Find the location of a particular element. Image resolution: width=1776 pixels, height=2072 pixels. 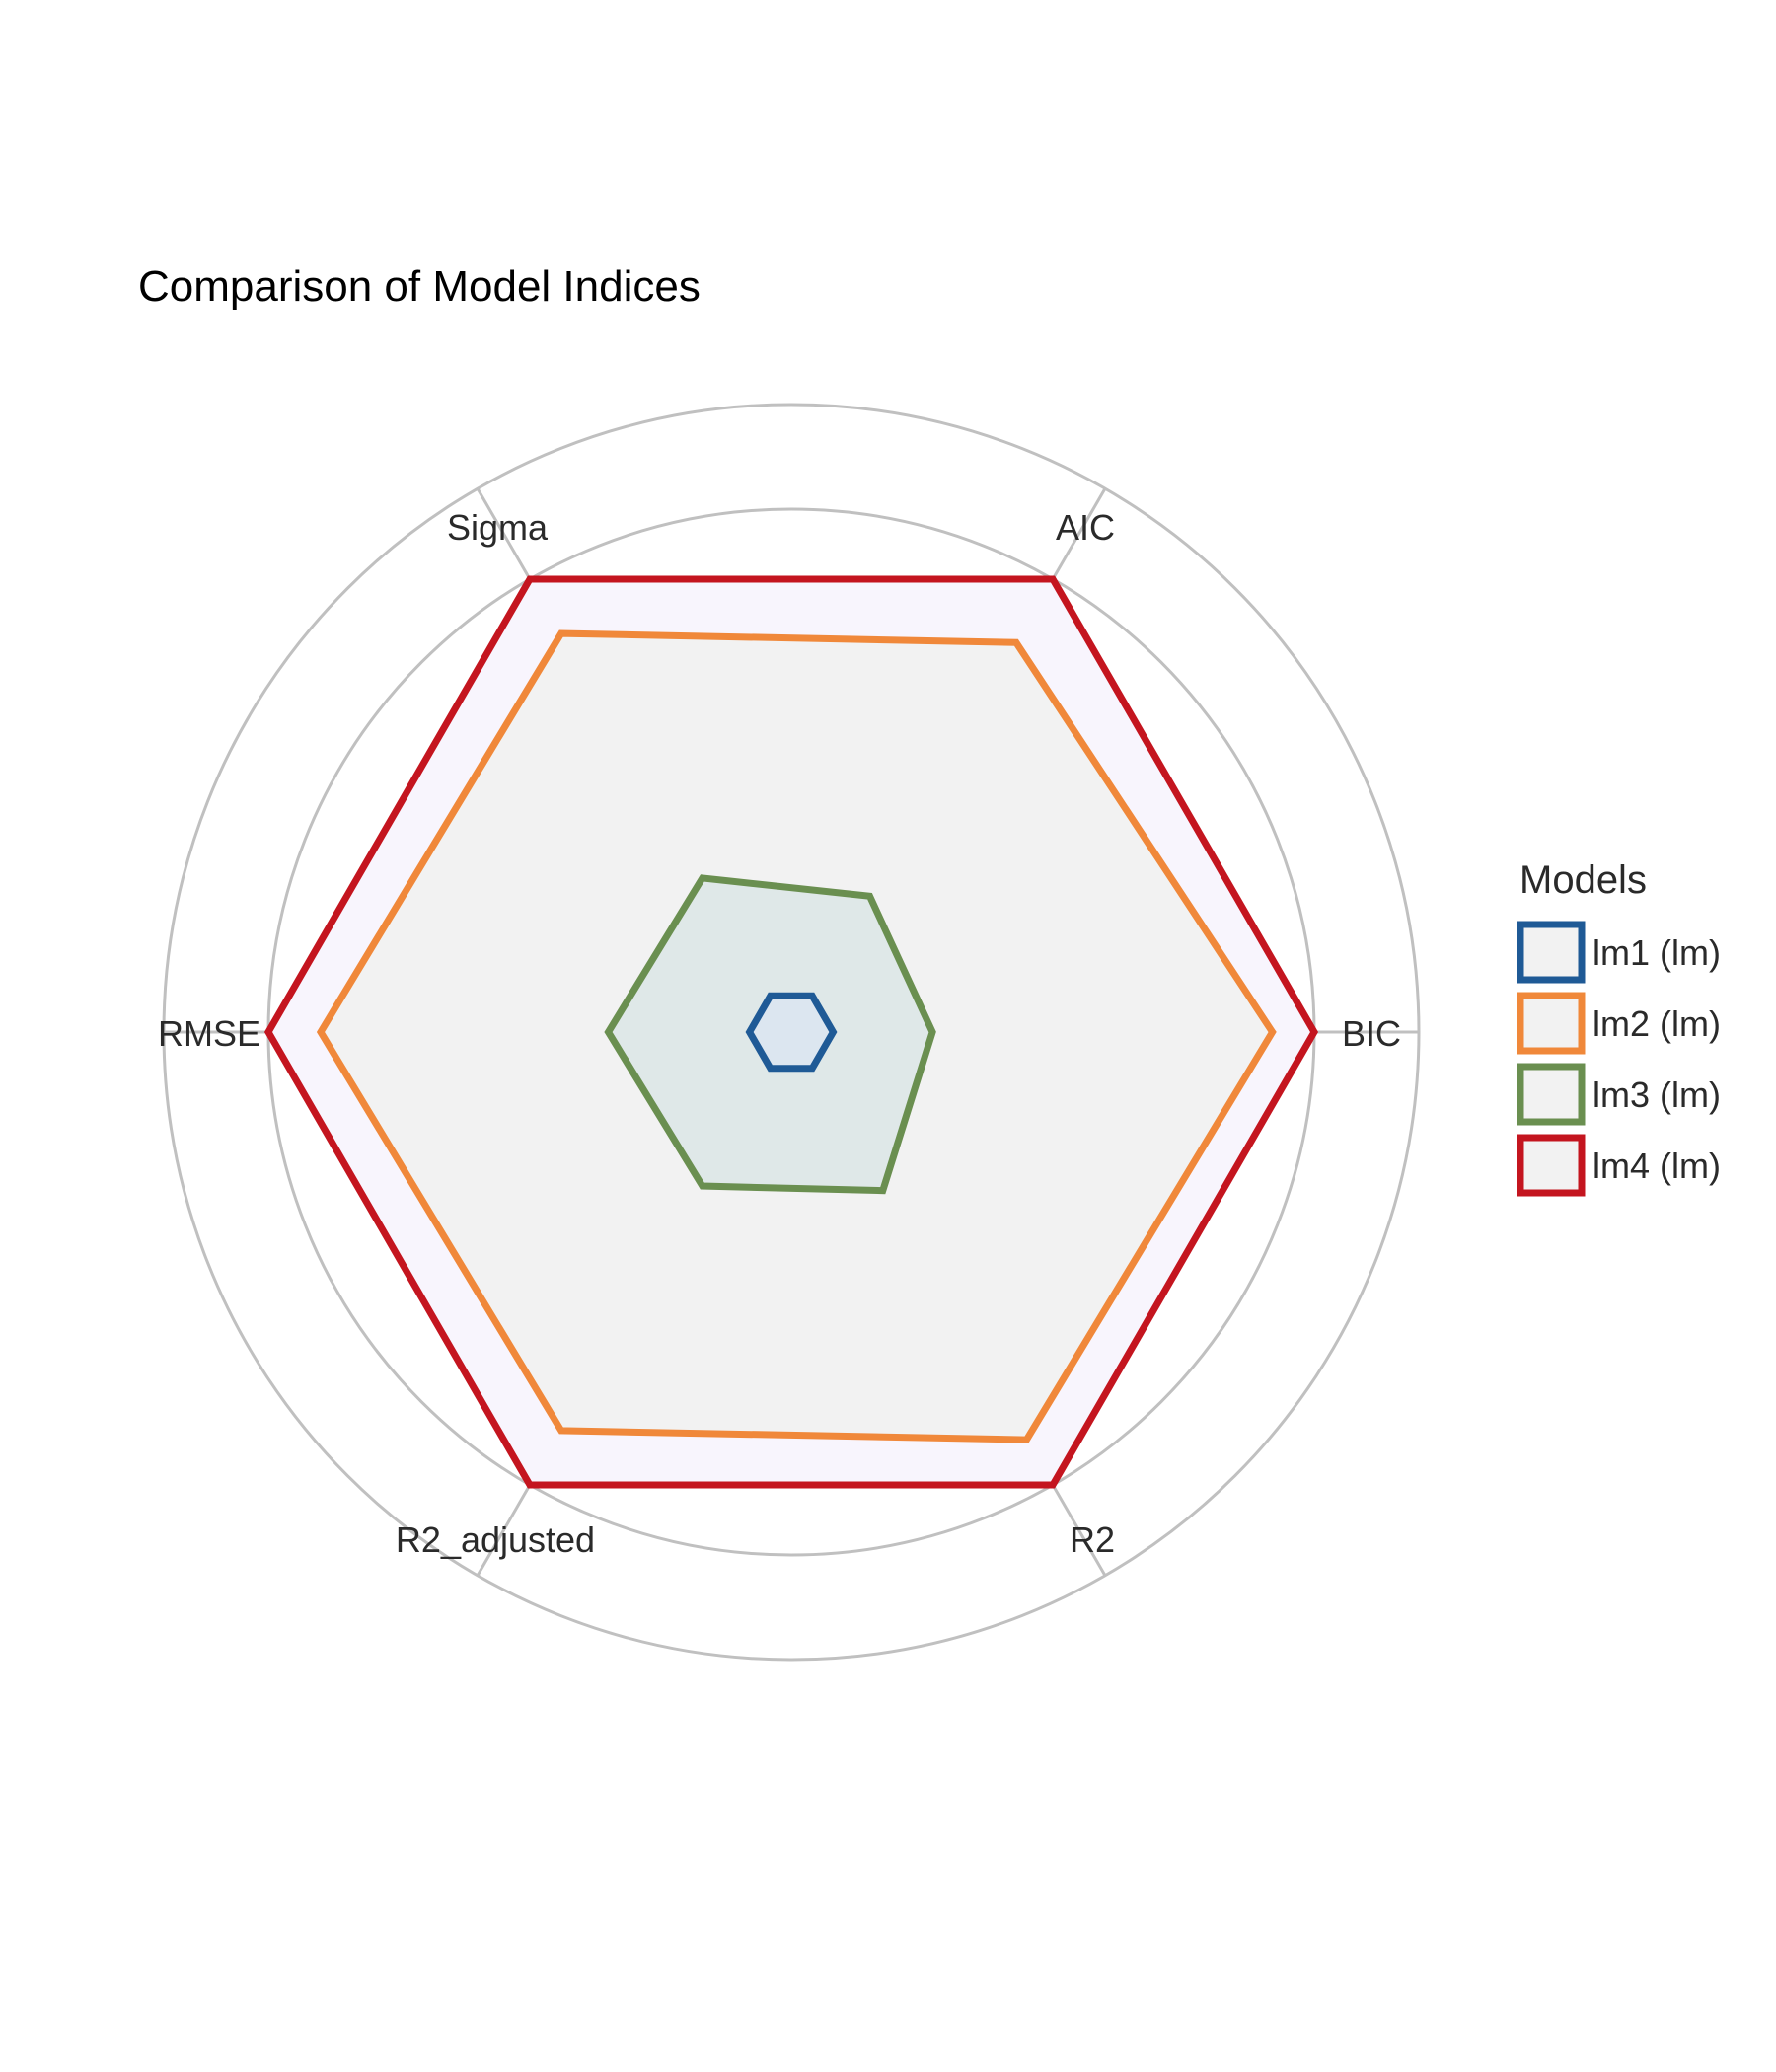

axis-label-bic: BIC is located at coordinates (1372, 1033).